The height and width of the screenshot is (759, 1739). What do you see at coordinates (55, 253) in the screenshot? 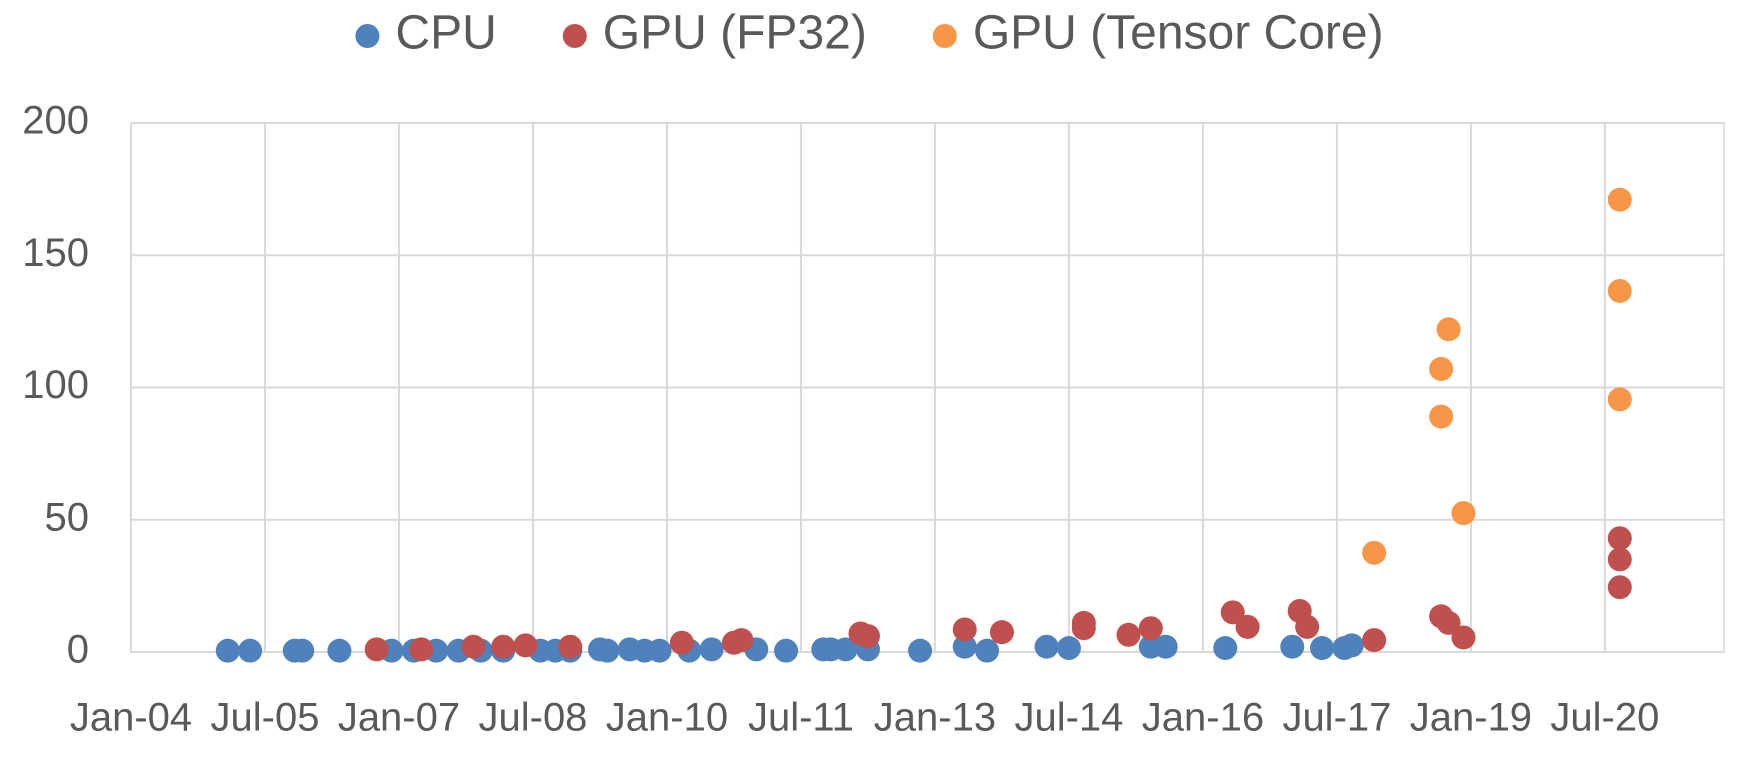
I see `y-tick-label: 150` at bounding box center [55, 253].